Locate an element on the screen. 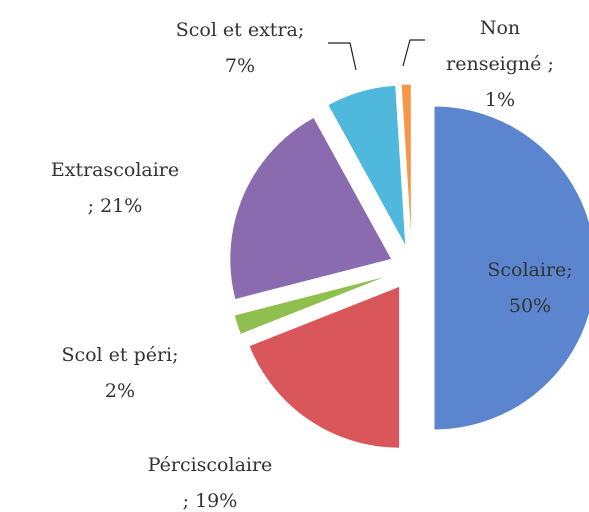  value-label: ; 19% is located at coordinates (210, 501).